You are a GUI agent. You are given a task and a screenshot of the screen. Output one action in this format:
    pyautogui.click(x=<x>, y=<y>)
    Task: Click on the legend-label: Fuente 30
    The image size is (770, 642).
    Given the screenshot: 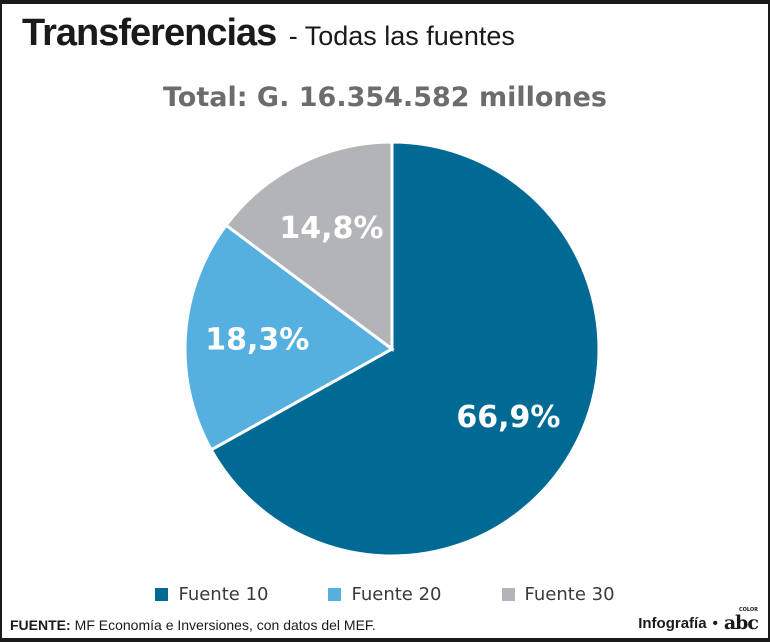 What is the action you would take?
    pyautogui.click(x=569, y=594)
    